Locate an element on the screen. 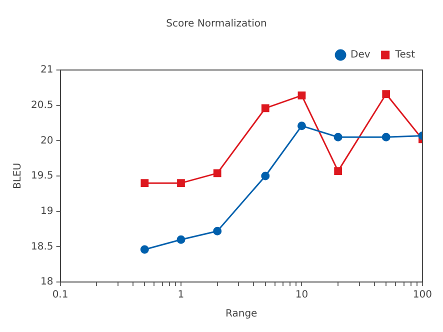  legend-label: Test is located at coordinates (405, 55).